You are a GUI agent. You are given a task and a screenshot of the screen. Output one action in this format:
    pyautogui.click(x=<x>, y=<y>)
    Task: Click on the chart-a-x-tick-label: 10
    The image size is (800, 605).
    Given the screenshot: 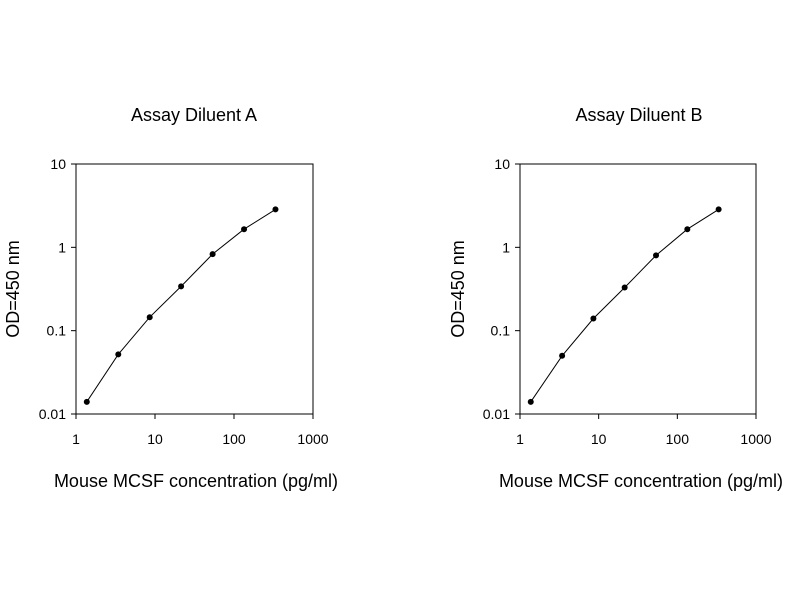 What is the action you would take?
    pyautogui.click(x=155, y=439)
    